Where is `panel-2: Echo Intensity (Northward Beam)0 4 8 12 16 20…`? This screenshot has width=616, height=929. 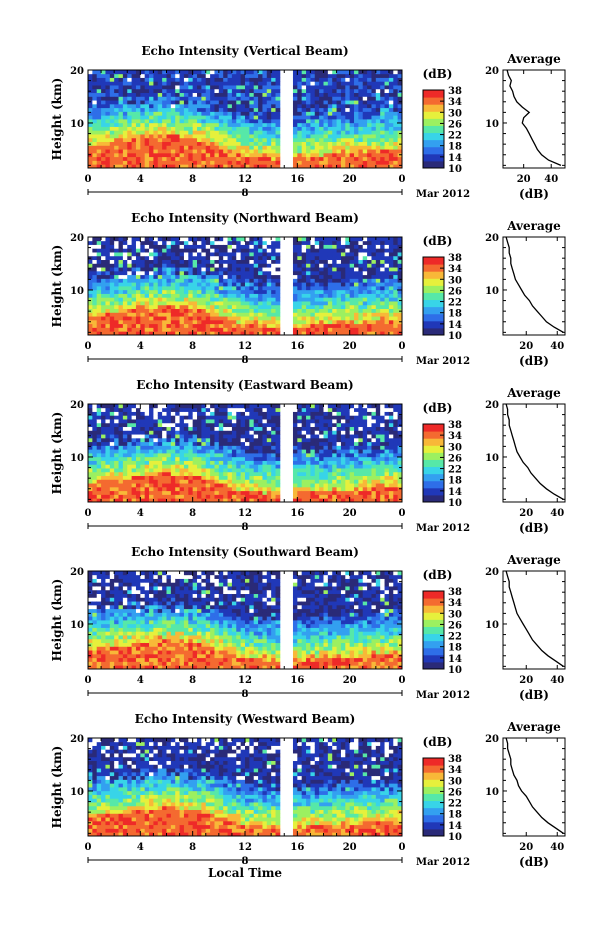
panel-2: Echo Intensity (Northward Beam)0 4 8 12 16 20… is located at coordinates (308, 289).